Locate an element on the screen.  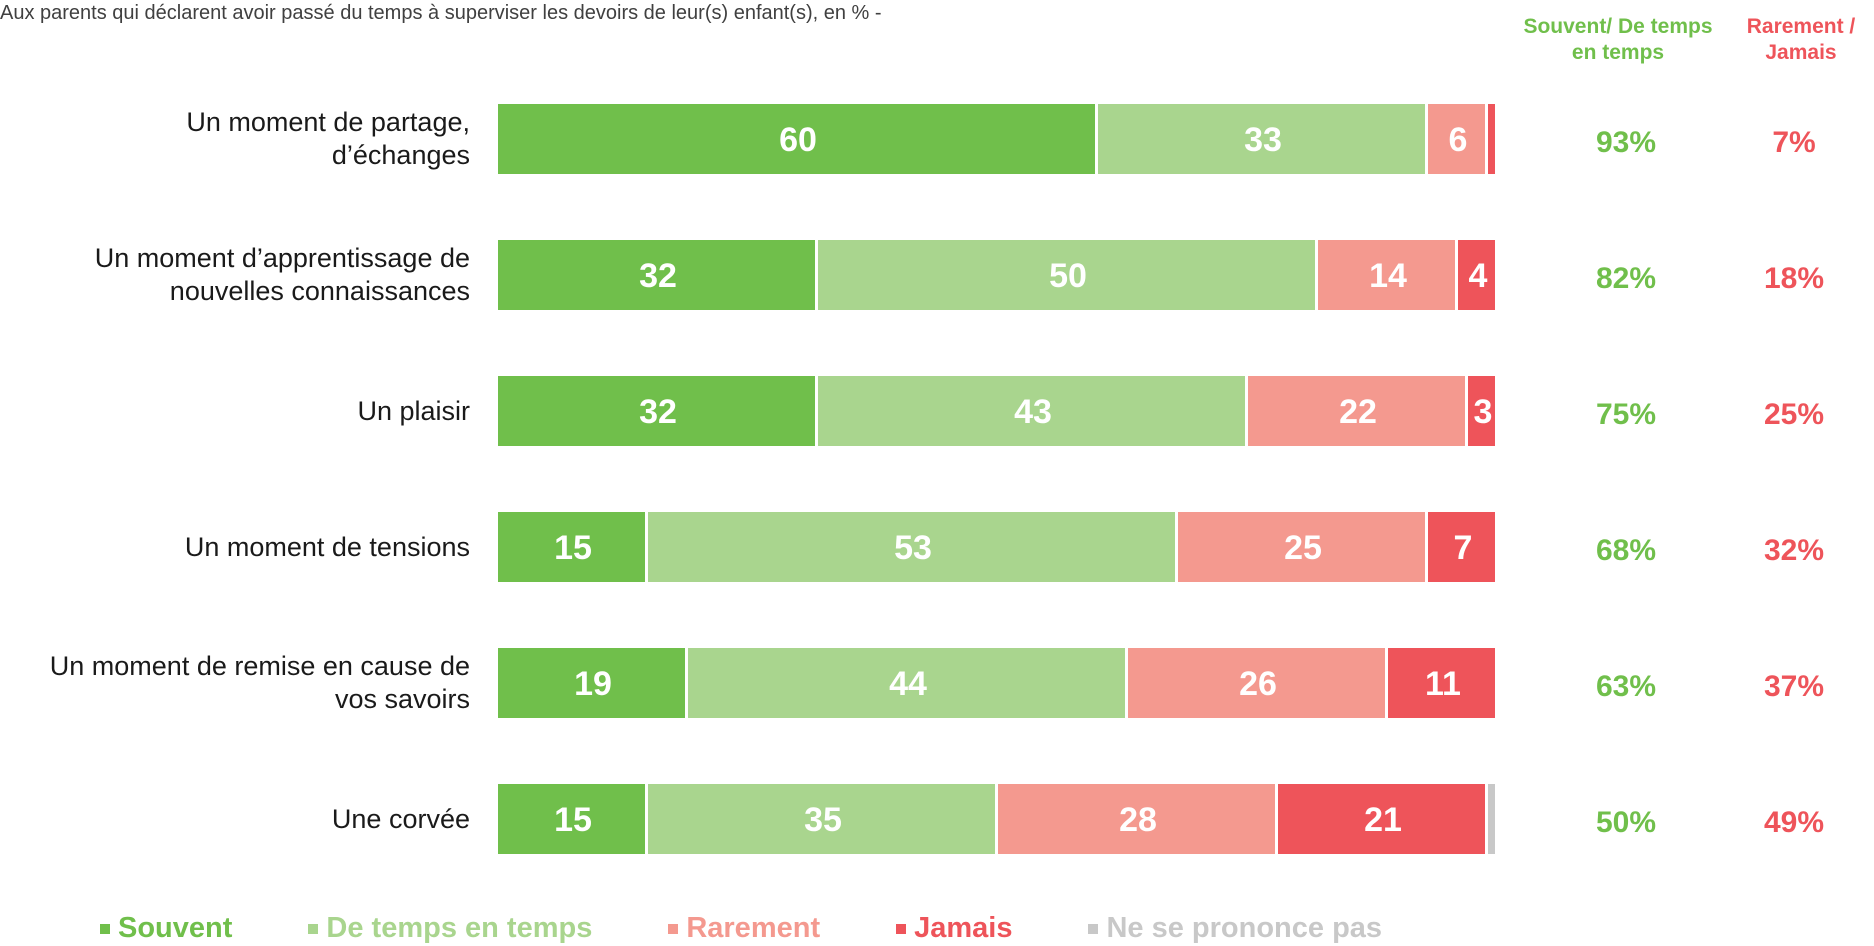
data-label: 3 is located at coordinates (1483, 412).